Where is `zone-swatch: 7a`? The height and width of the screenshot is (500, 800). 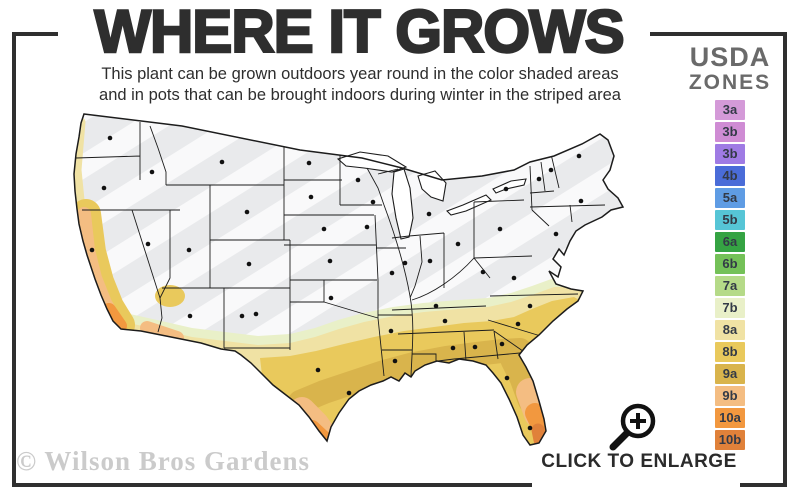
zone-swatch: 7a is located at coordinates (730, 286).